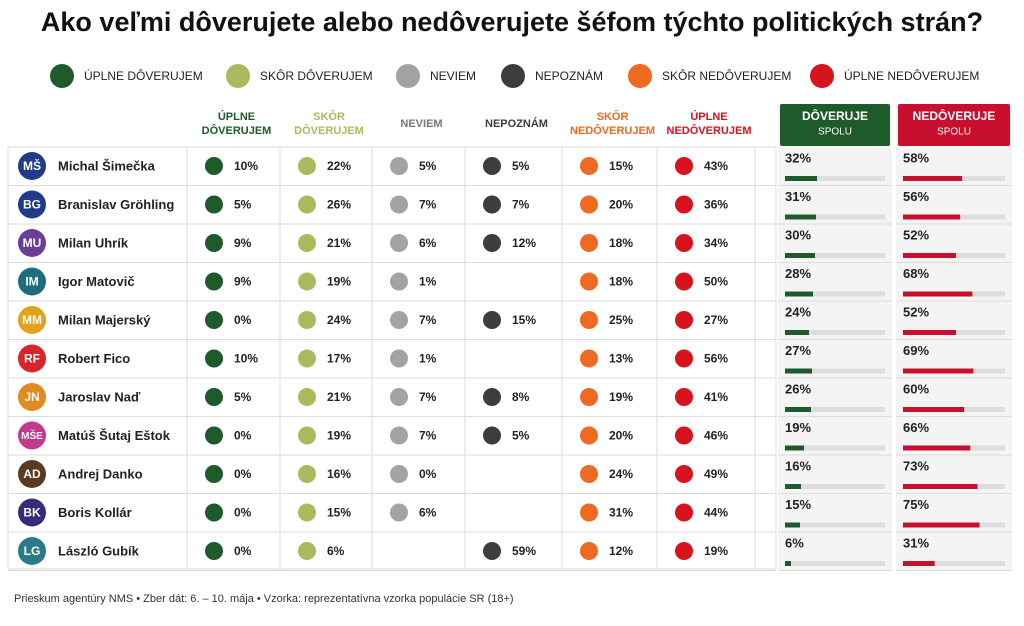 The height and width of the screenshot is (626, 1024). Describe the element at coordinates (716, 513) in the screenshot. I see `cell-value: 44%` at that location.